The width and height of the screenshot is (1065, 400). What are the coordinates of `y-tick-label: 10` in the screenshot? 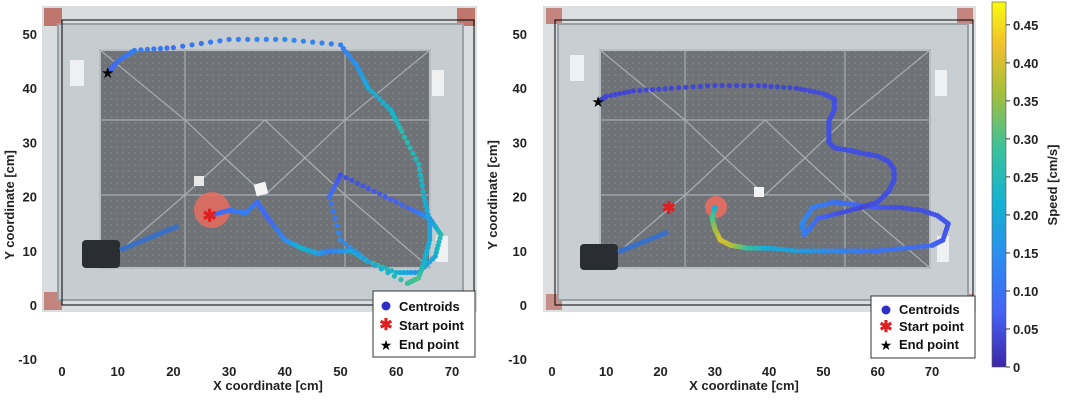 It's located at (520, 251).